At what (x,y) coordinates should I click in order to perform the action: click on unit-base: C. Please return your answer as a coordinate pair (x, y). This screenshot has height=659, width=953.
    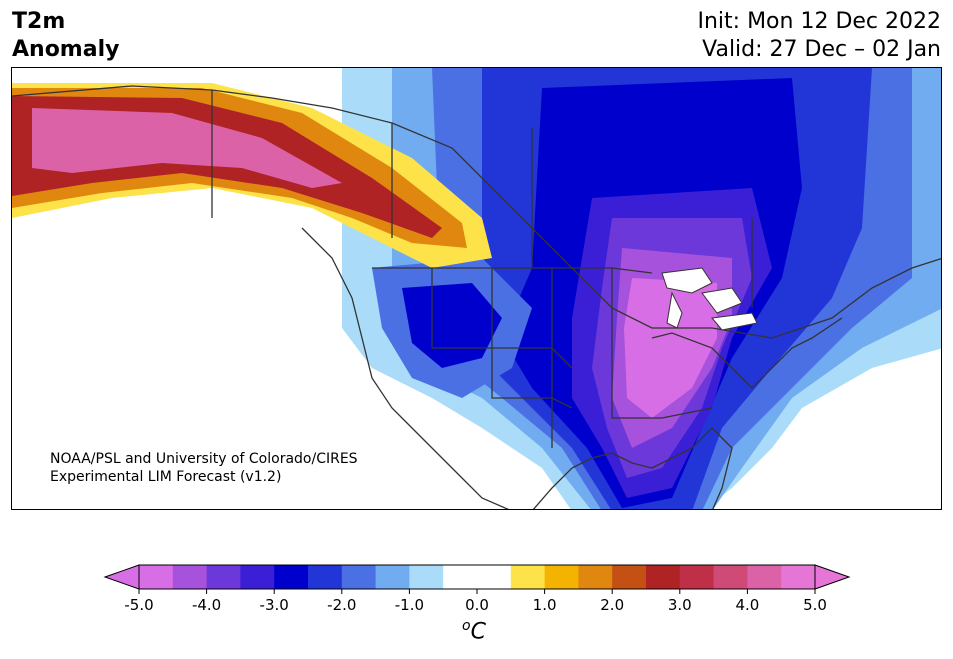
    Looking at the image, I should click on (478, 632).